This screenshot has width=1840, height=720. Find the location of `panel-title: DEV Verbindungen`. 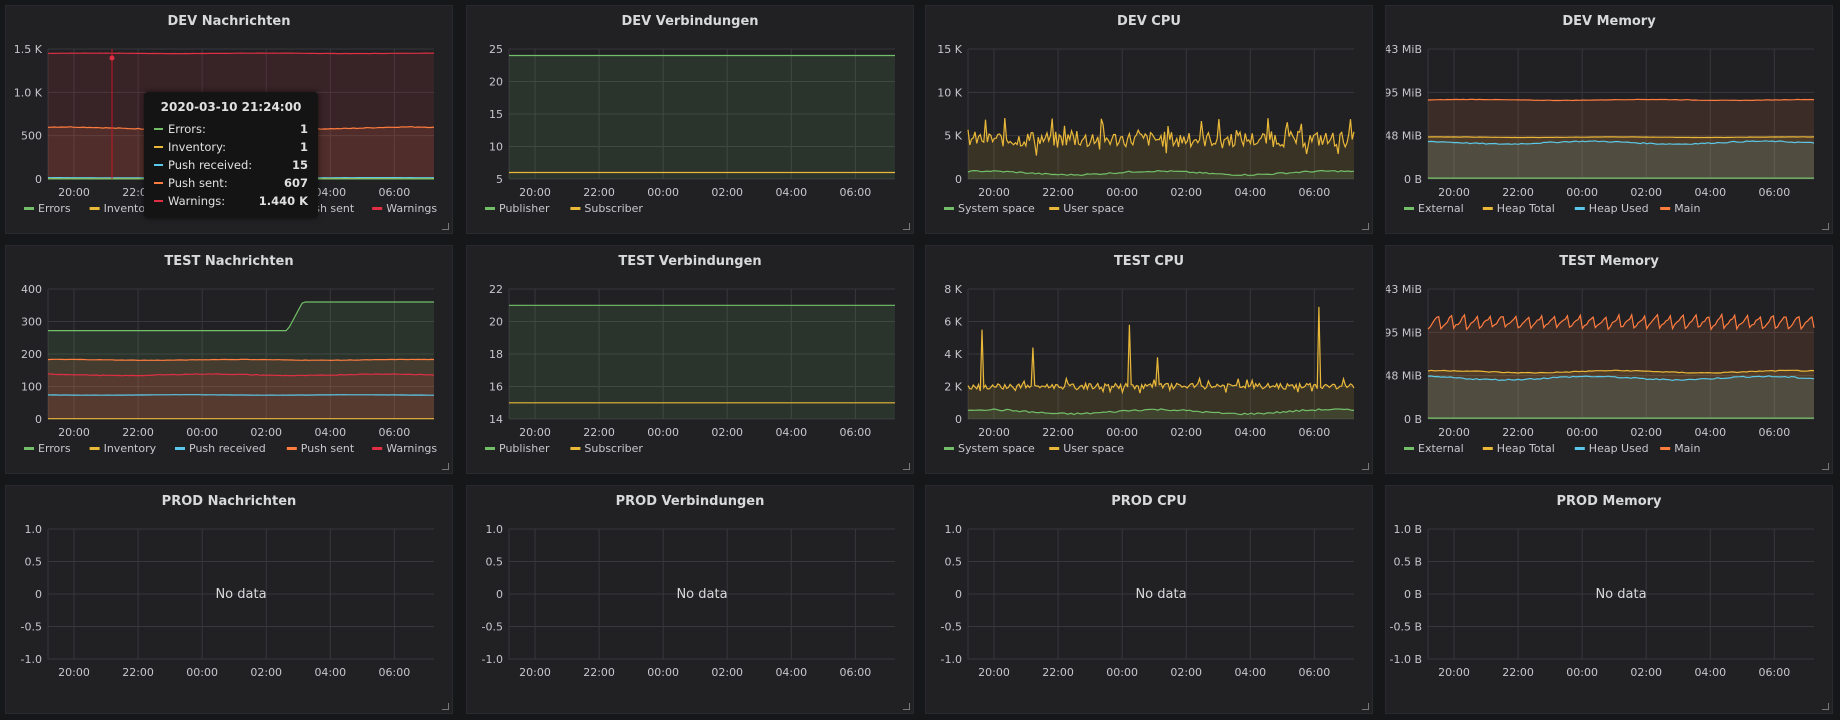

panel-title: DEV Verbindungen is located at coordinates (690, 21).